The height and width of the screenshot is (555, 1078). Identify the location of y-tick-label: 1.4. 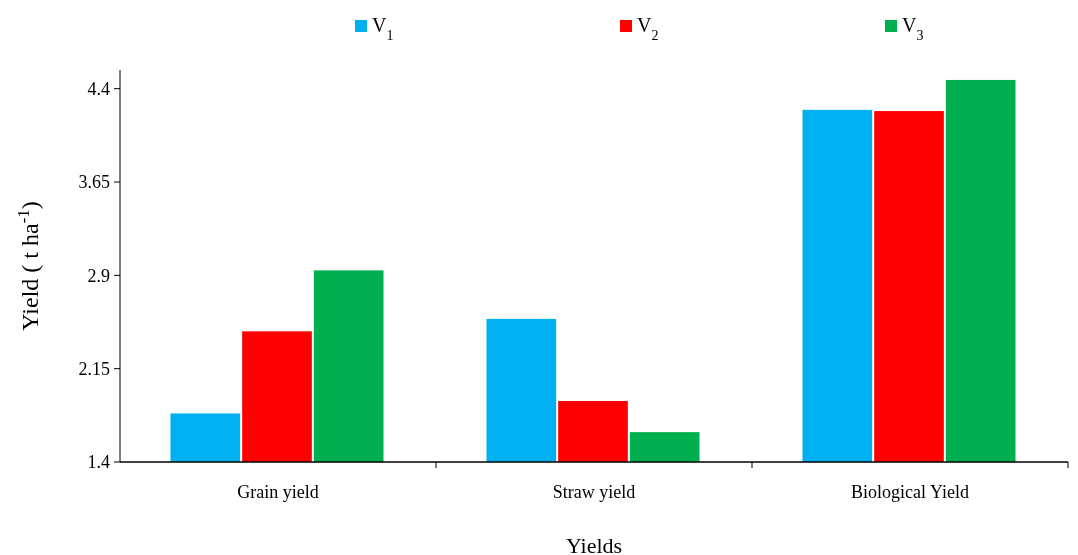
(98, 462).